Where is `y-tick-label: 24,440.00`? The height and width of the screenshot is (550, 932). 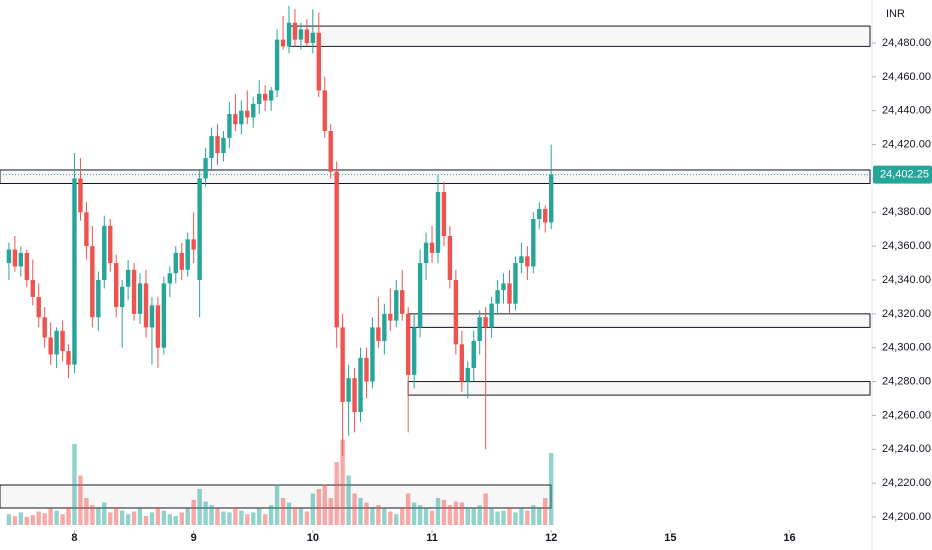 y-tick-label: 24,440.00 is located at coordinates (906, 111).